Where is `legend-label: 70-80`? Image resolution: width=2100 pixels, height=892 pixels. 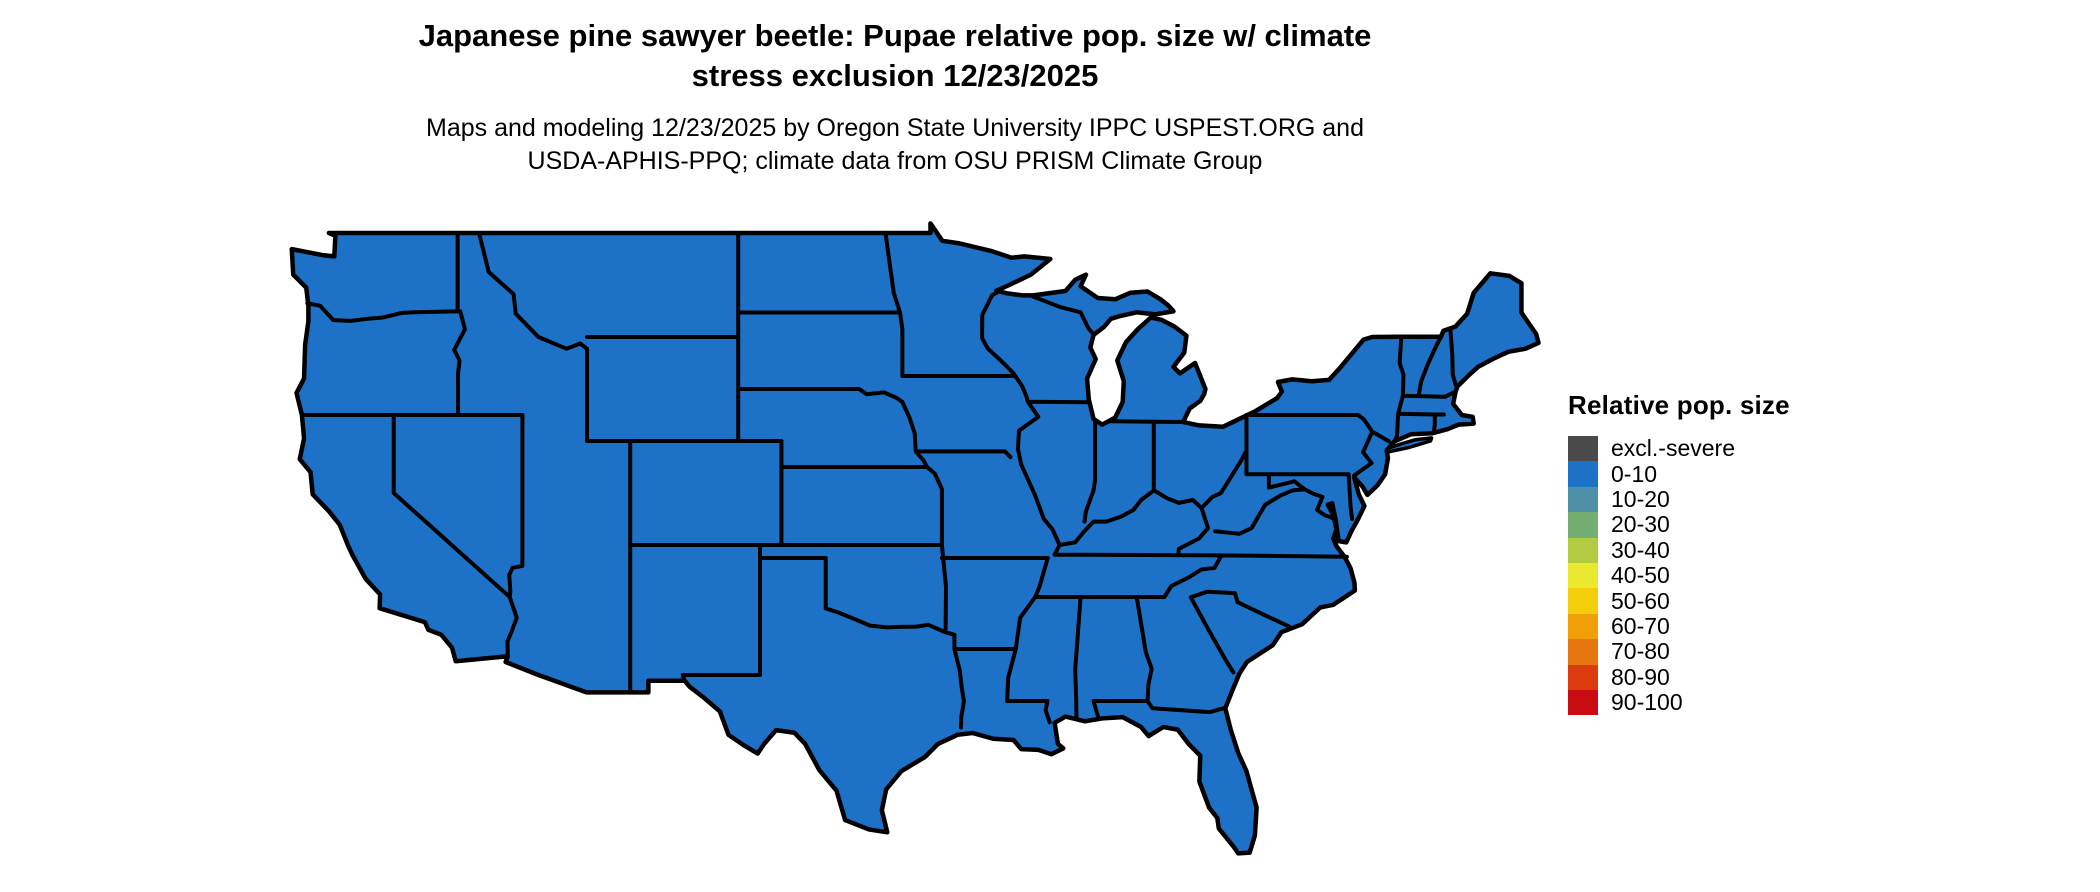
legend-label: 70-80 is located at coordinates (1640, 651).